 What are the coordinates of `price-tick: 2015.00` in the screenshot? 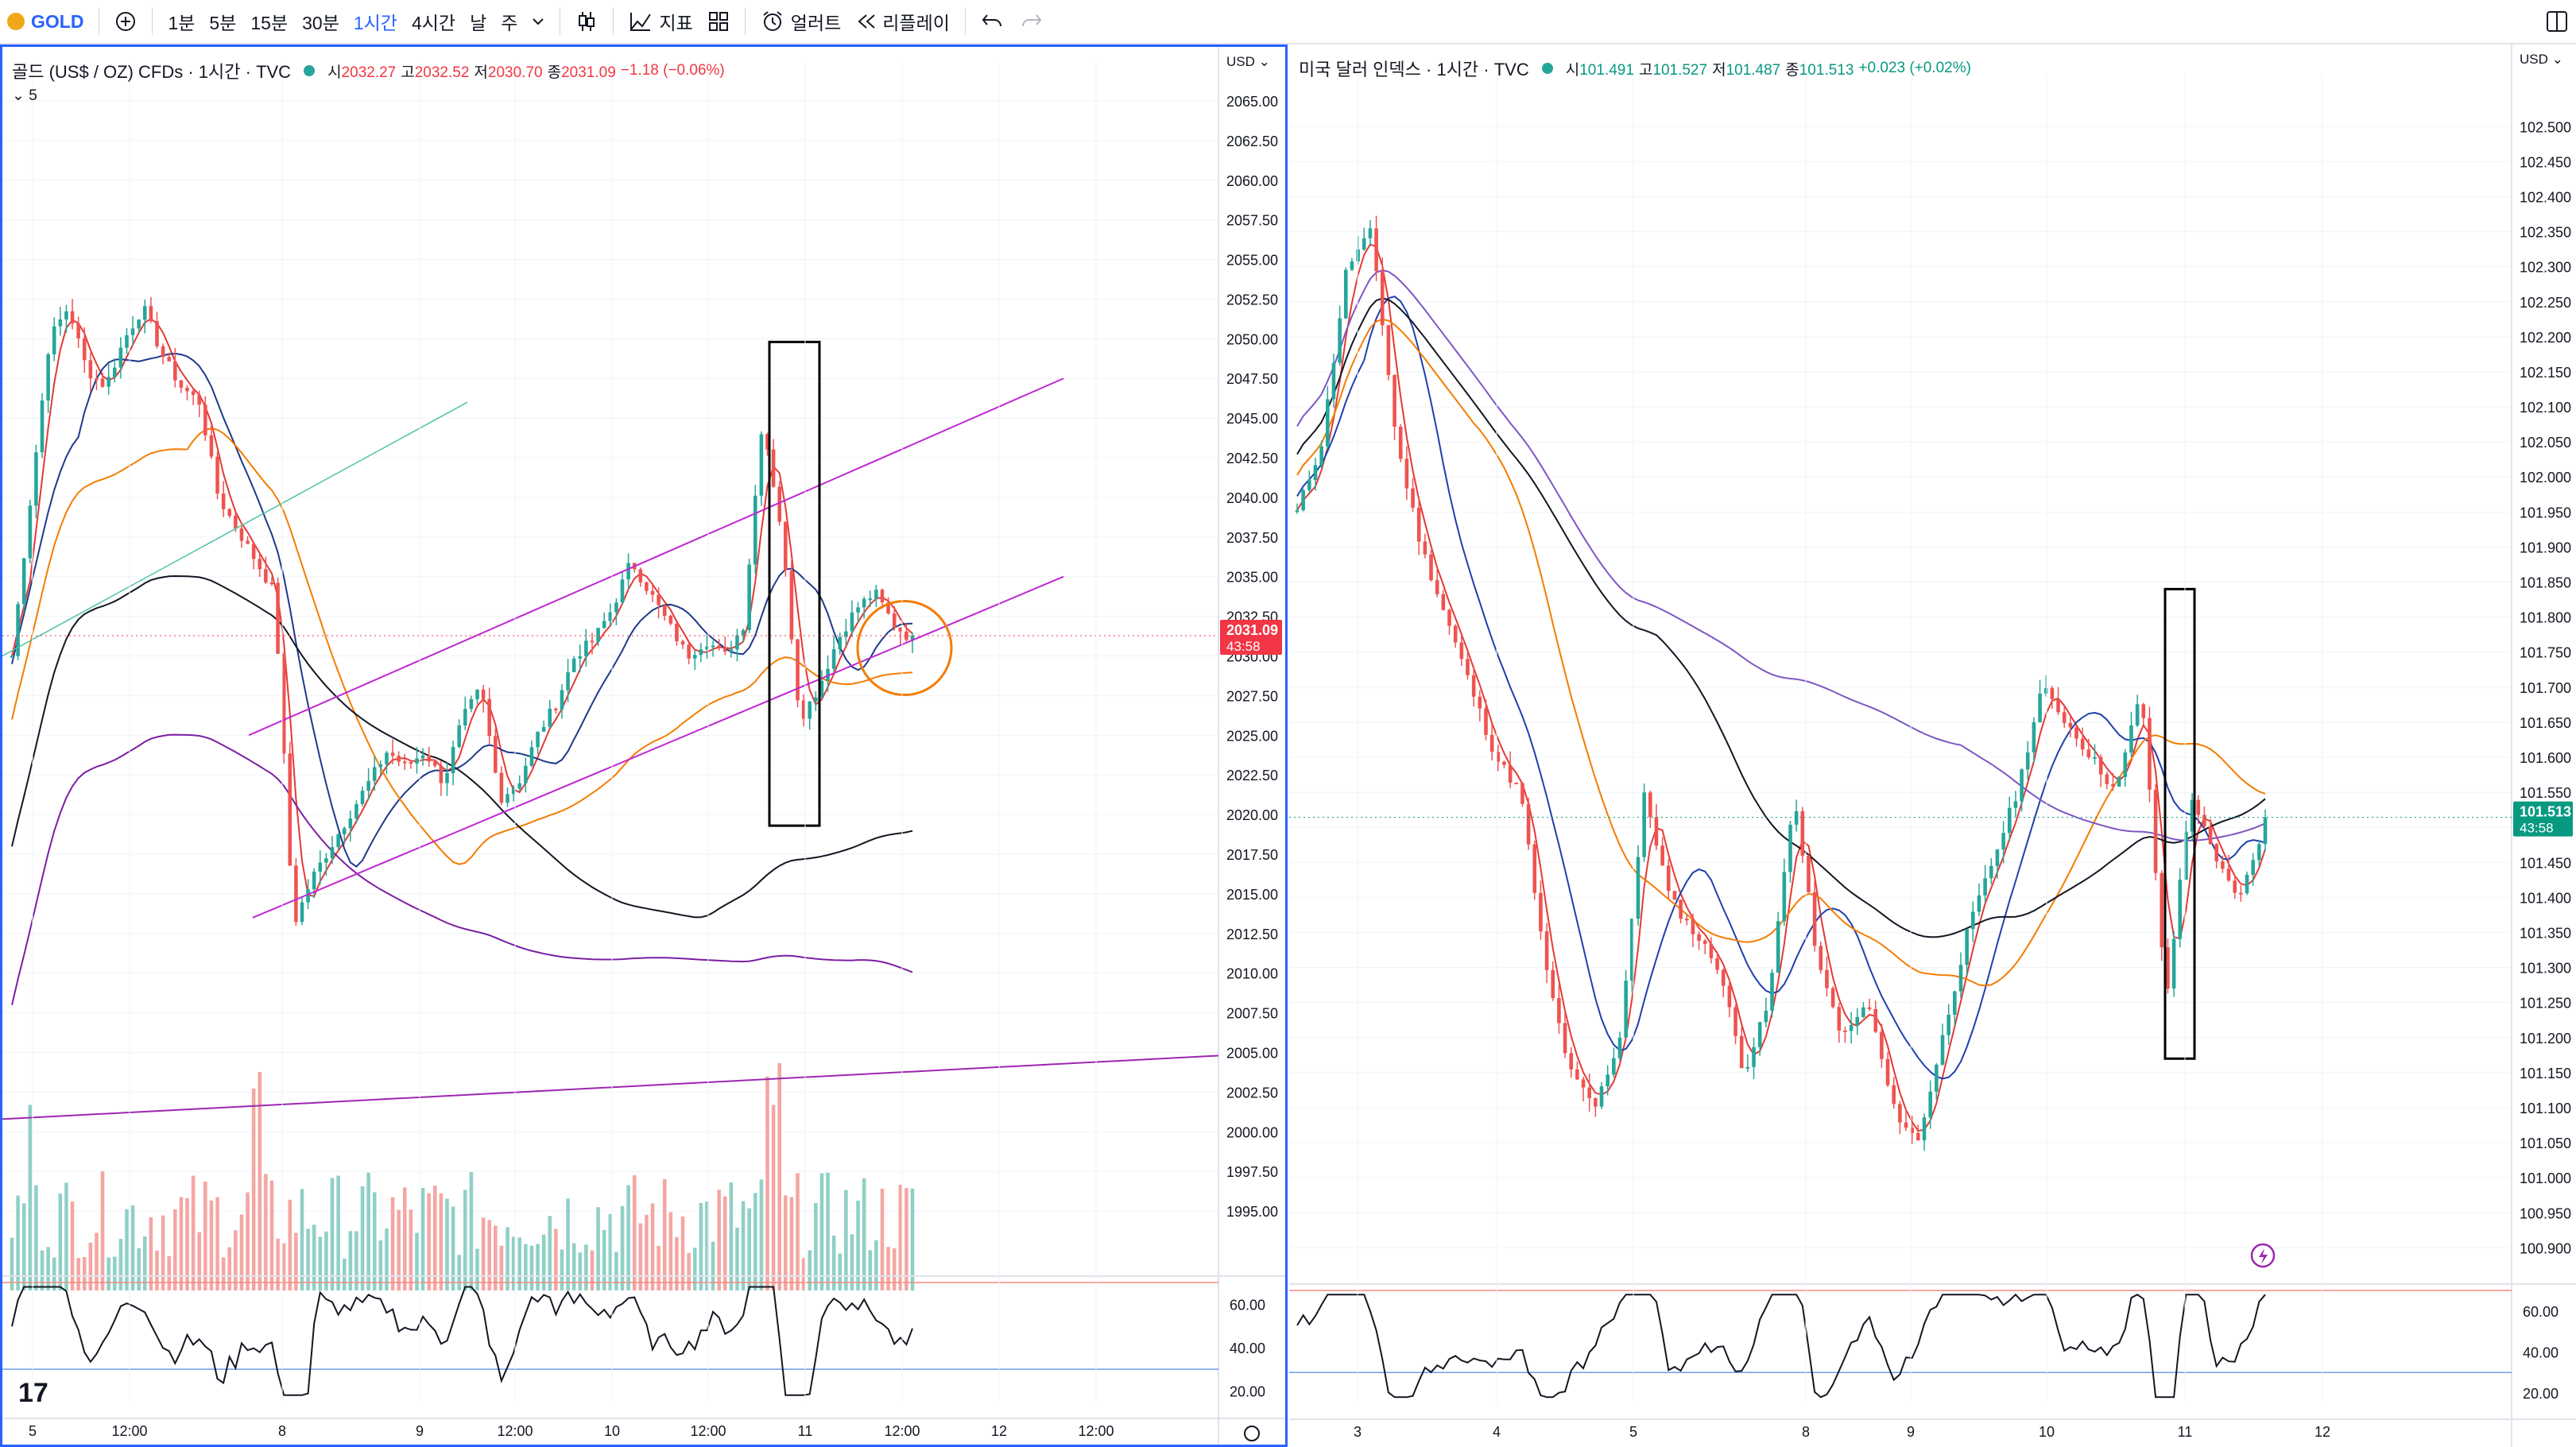 It's located at (1252, 895).